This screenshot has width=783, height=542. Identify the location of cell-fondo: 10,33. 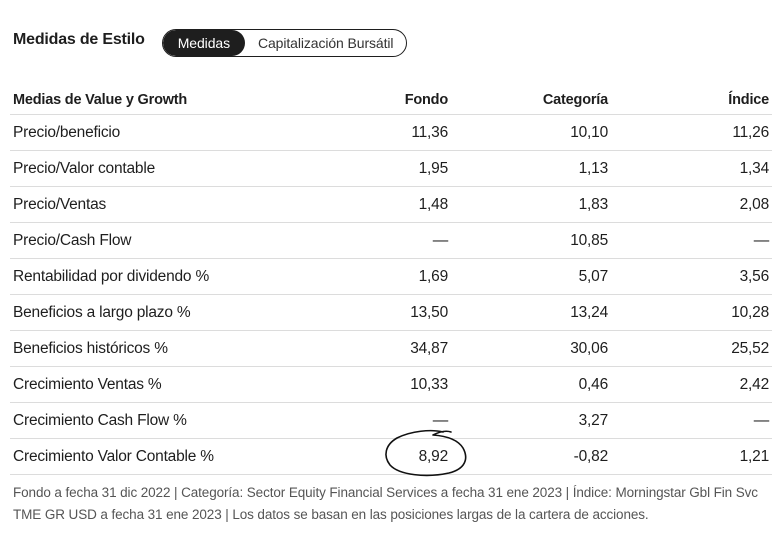
(380, 384).